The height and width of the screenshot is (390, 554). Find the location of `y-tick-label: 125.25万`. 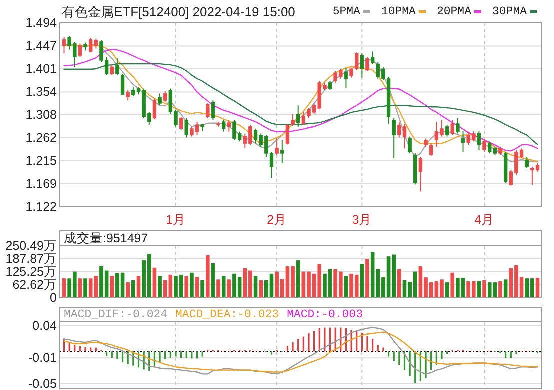

y-tick-label: 125.25万 is located at coordinates (31, 272).